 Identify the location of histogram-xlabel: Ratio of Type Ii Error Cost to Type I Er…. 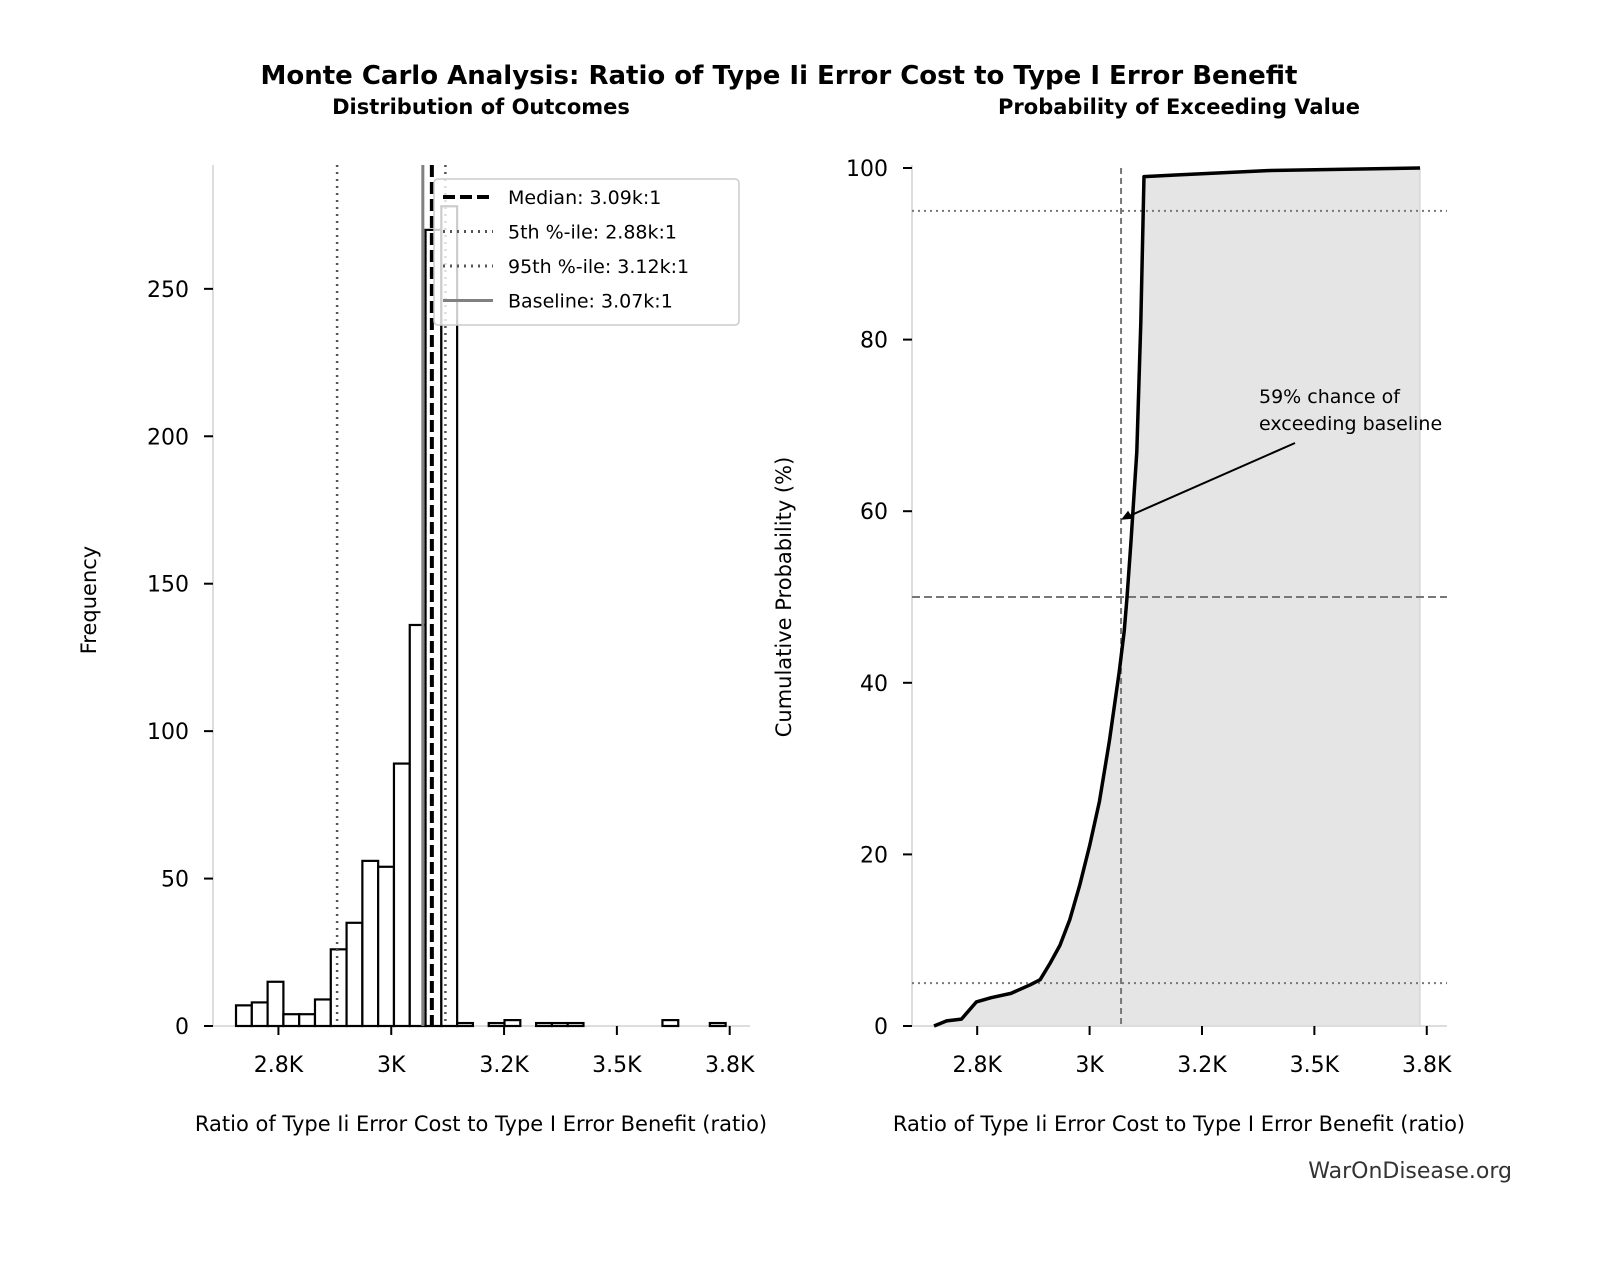
(481, 1124).